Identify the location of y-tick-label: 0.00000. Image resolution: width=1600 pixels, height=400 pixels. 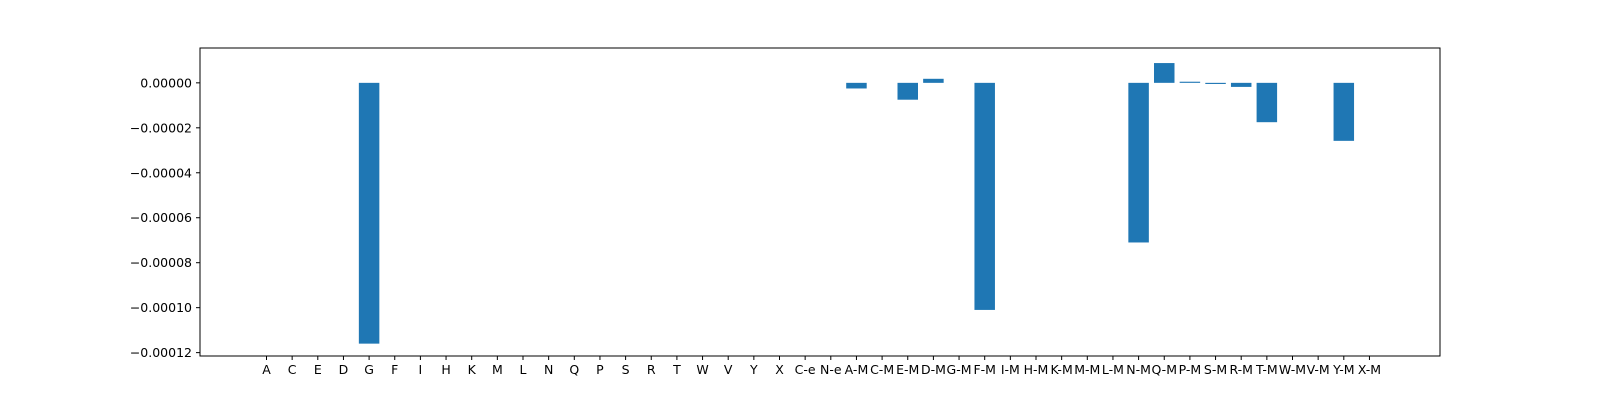
(166, 82).